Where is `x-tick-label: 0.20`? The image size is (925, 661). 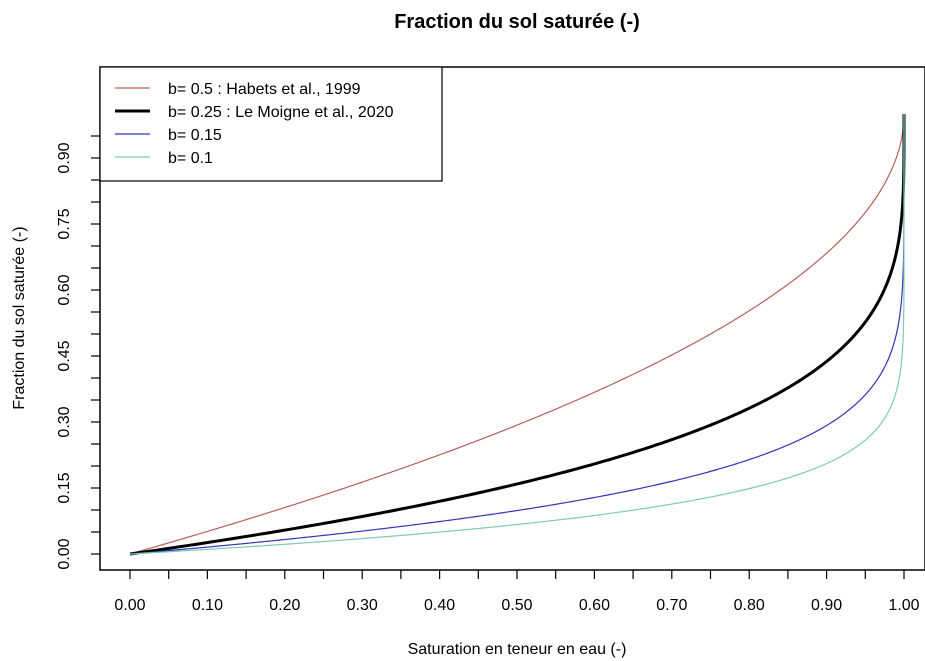 x-tick-label: 0.20 is located at coordinates (284, 605).